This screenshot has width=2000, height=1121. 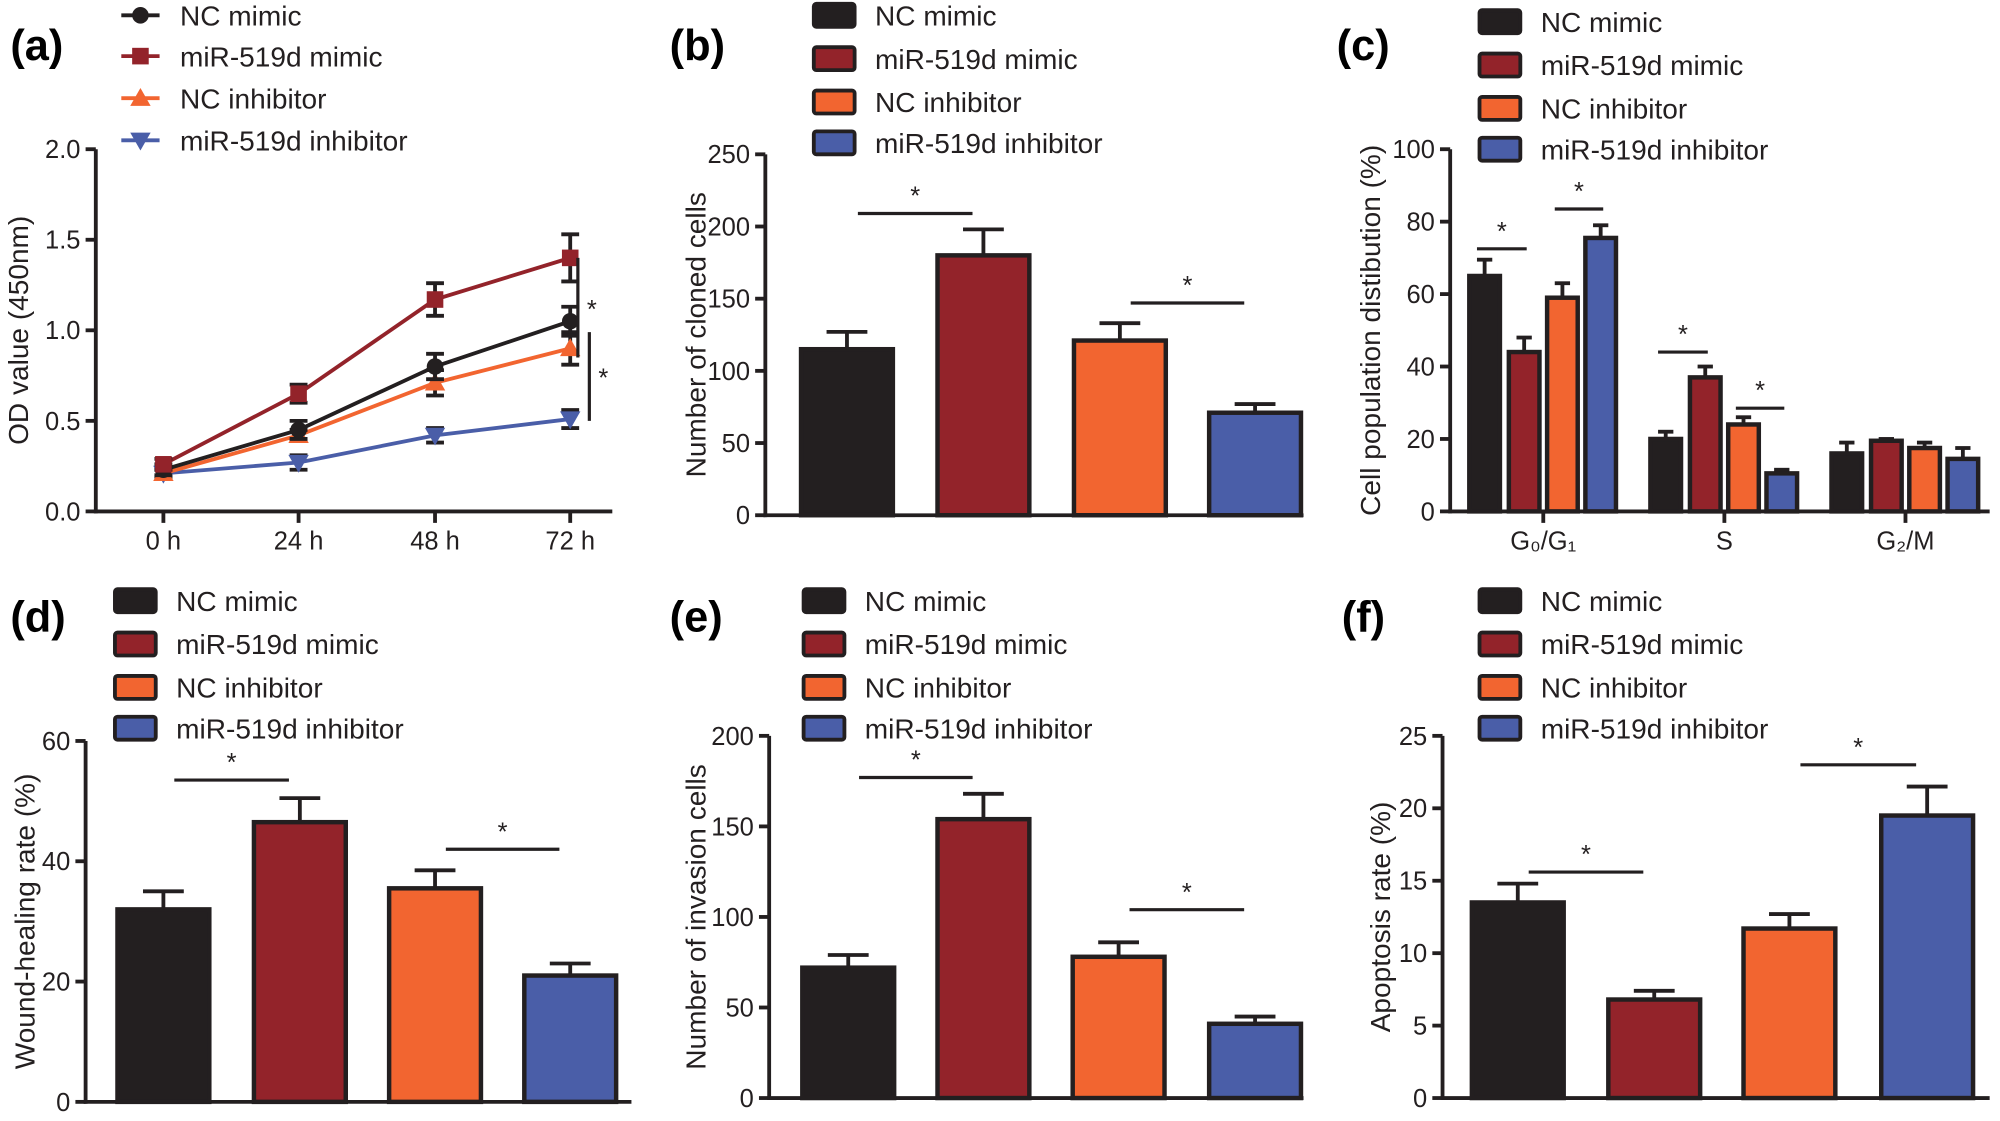 What do you see at coordinates (62, 422) in the screenshot?
I see `y-tick-label: 0.5` at bounding box center [62, 422].